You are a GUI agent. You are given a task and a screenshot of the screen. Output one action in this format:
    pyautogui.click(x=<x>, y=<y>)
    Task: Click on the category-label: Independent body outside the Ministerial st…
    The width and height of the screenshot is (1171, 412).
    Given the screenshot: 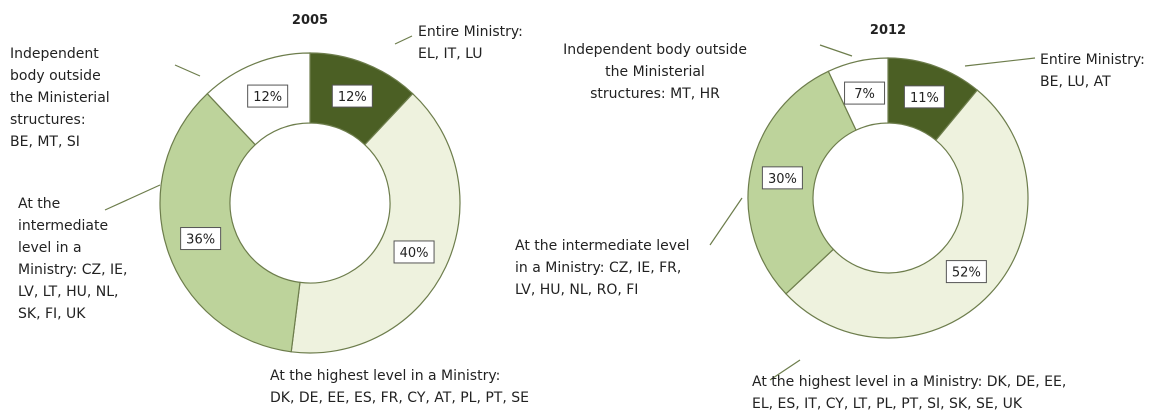 What is the action you would take?
    pyautogui.click(x=60, y=98)
    